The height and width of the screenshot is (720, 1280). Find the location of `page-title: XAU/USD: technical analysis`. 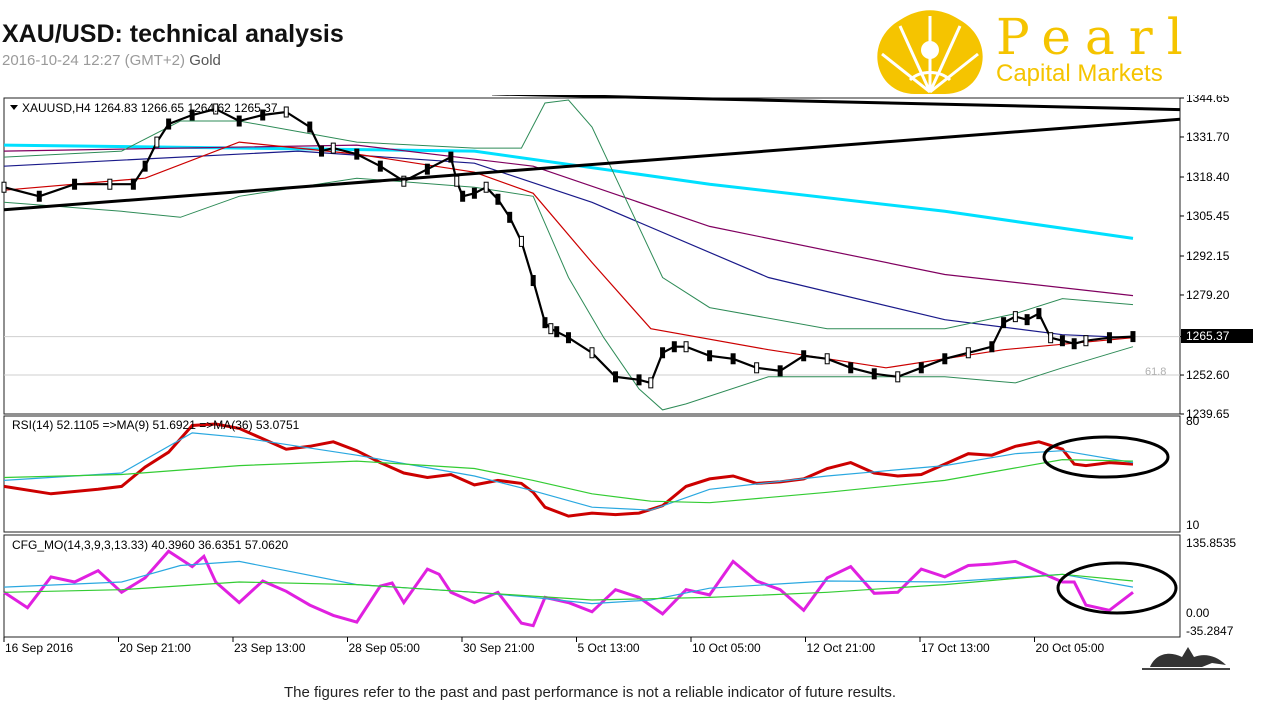

page-title: XAU/USD: technical analysis is located at coordinates (173, 34).